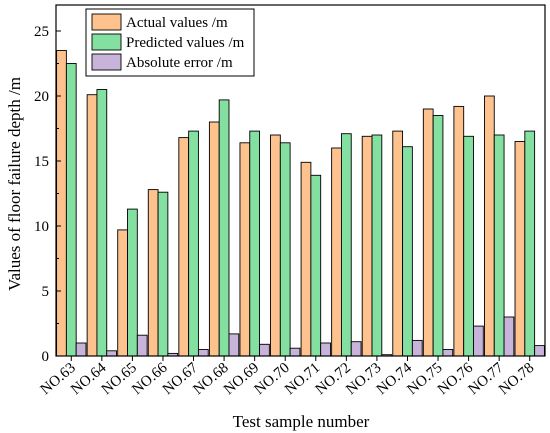  I want to click on bar-2-no70, so click(285, 249).